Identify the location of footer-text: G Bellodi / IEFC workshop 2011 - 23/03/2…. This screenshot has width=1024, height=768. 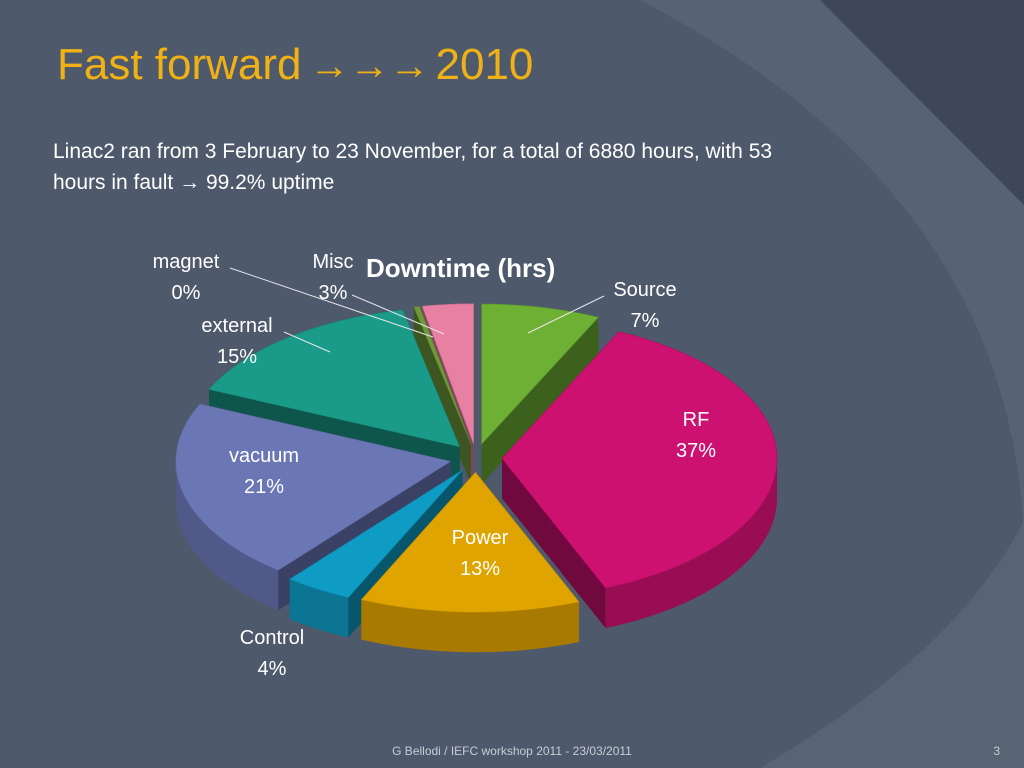
(512, 751).